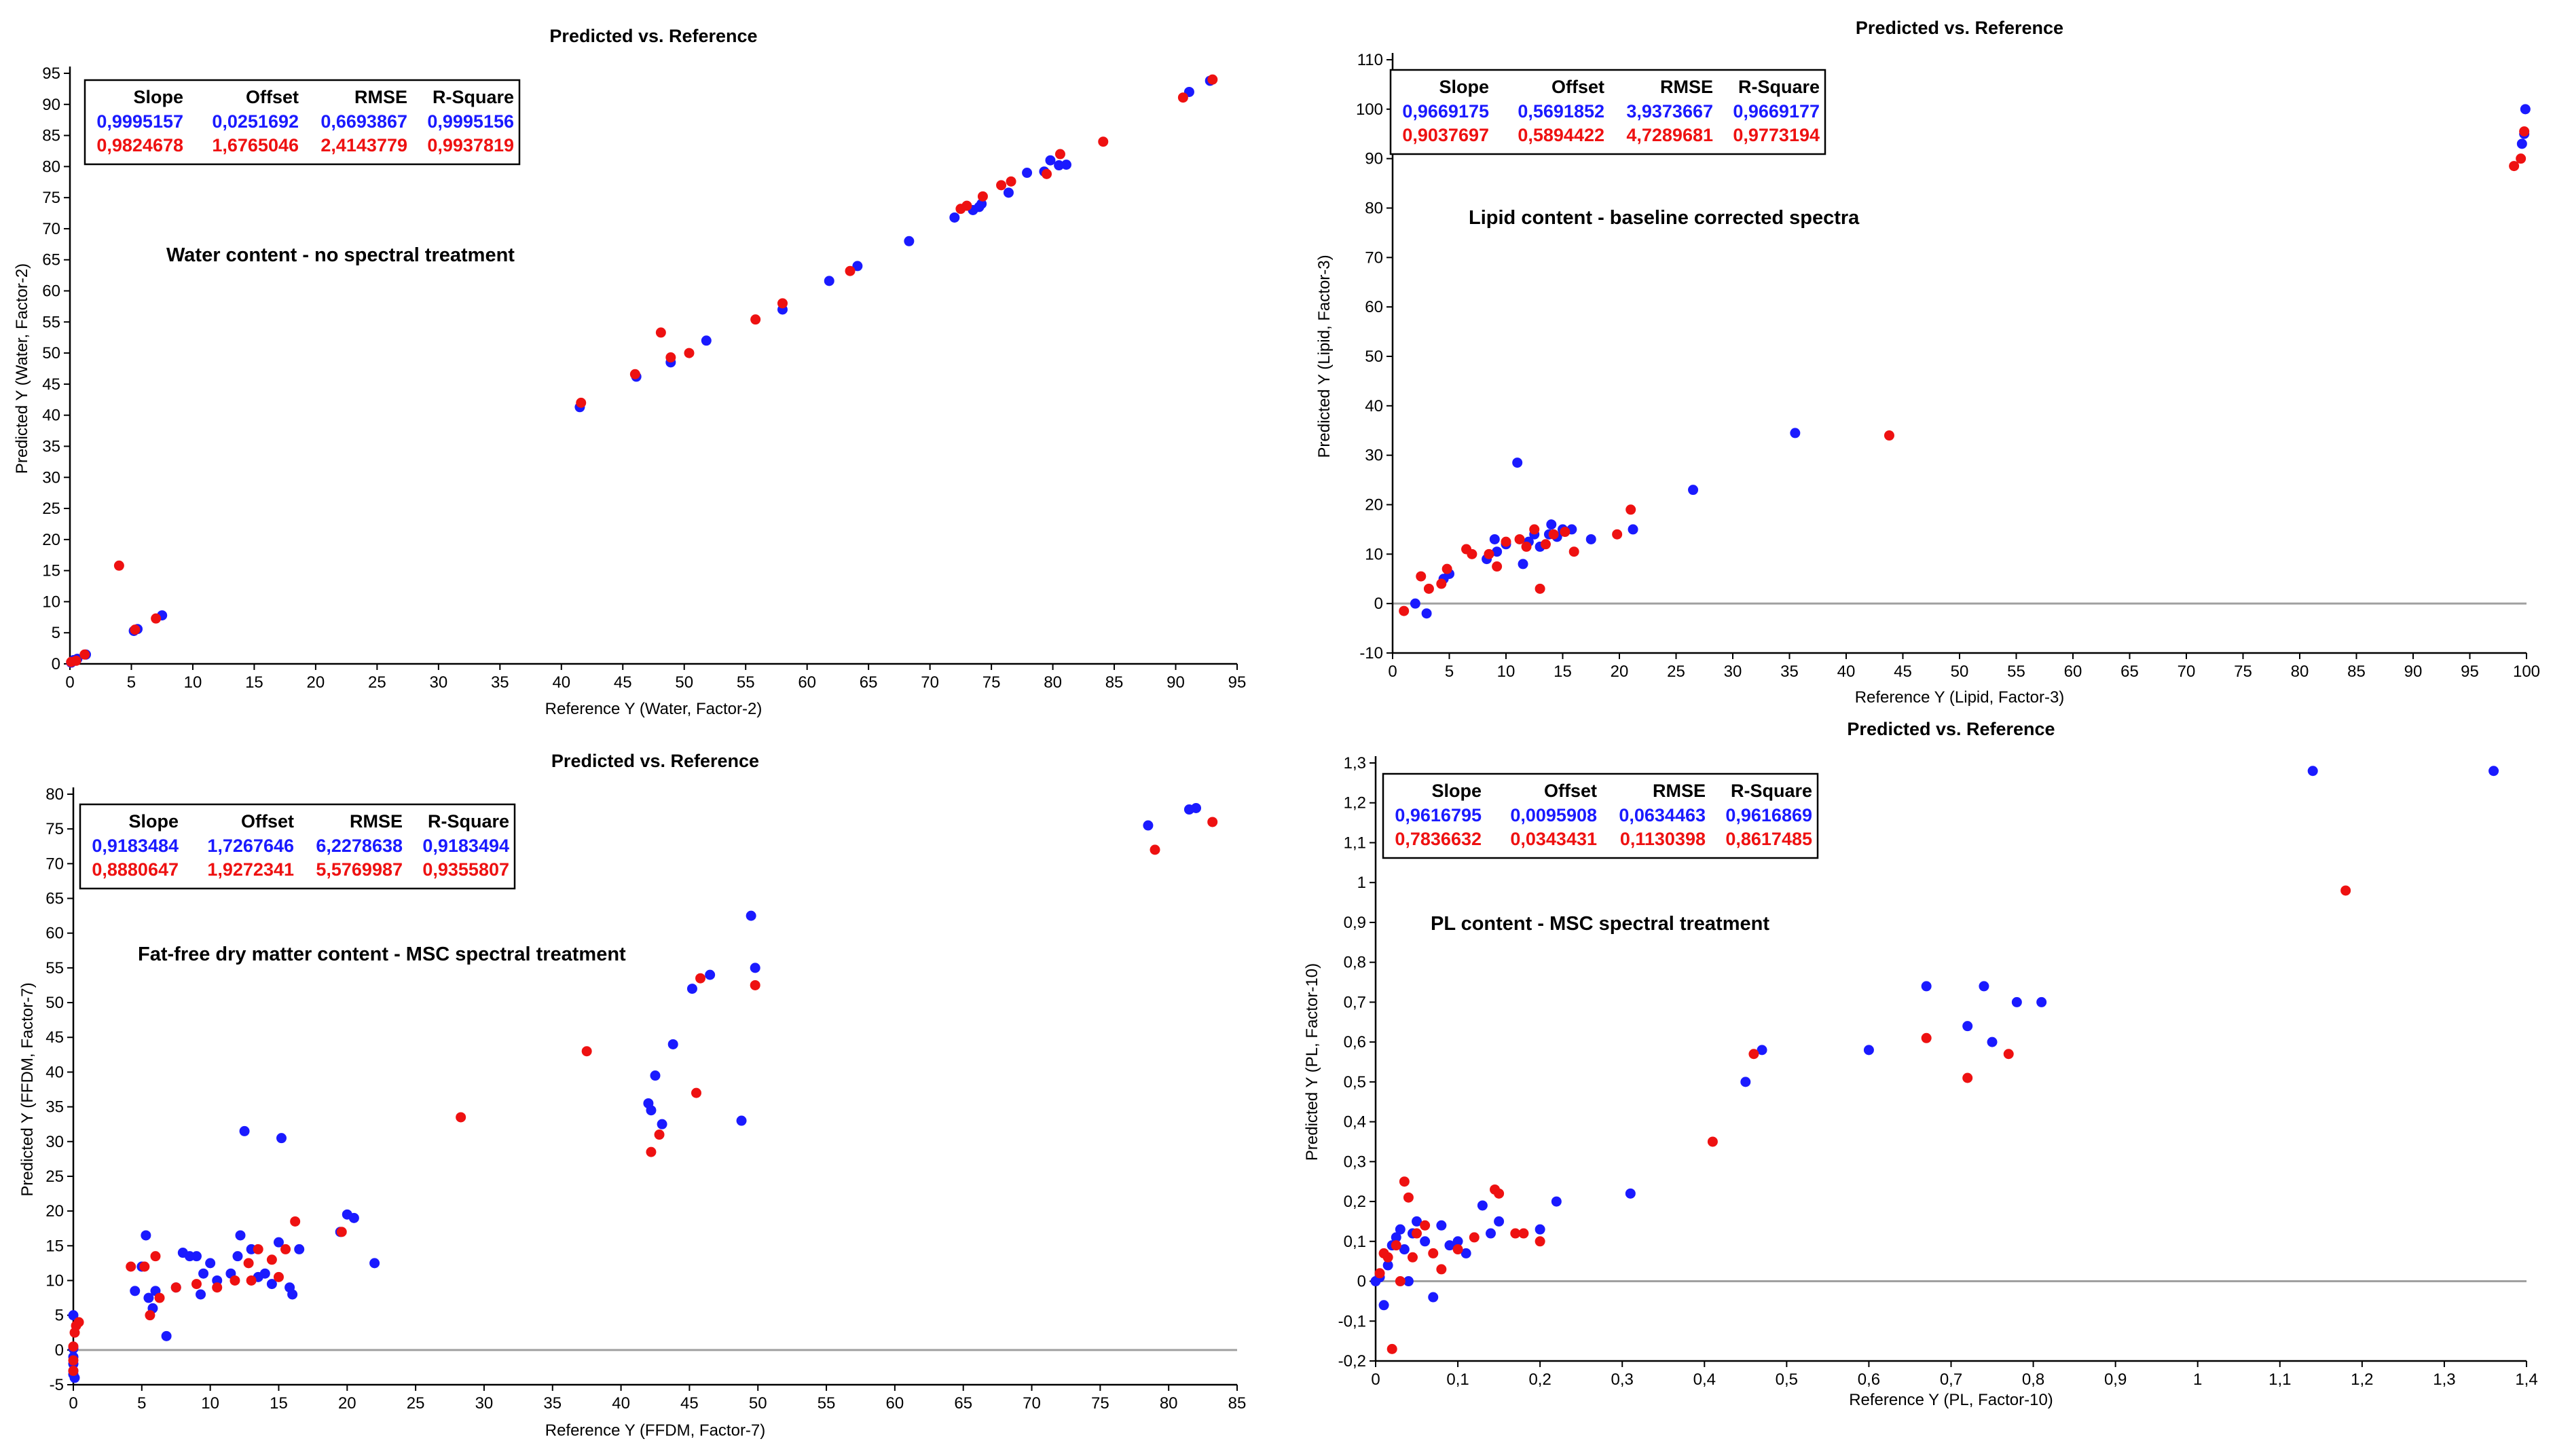 Image resolution: width=2572 pixels, height=1456 pixels. What do you see at coordinates (1438, 839) in the screenshot?
I see `stats-value-red: 0,7836632` at bounding box center [1438, 839].